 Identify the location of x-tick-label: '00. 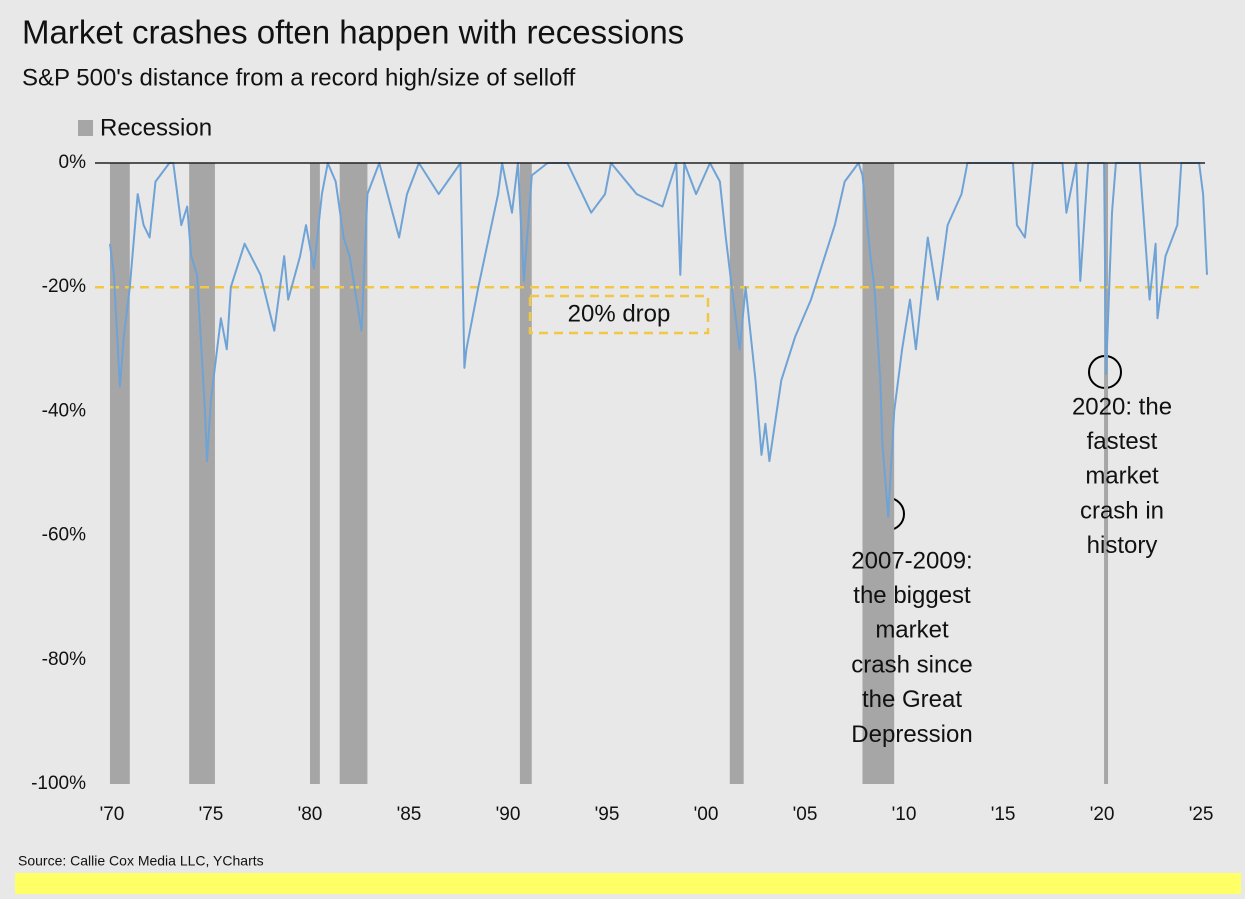
(706, 814).